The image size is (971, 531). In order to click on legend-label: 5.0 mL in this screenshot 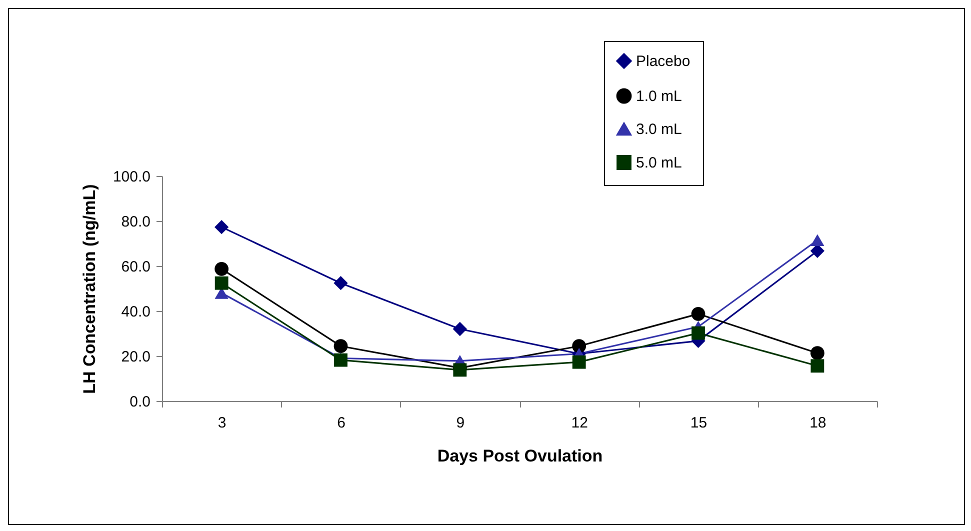, I will do `click(659, 163)`.